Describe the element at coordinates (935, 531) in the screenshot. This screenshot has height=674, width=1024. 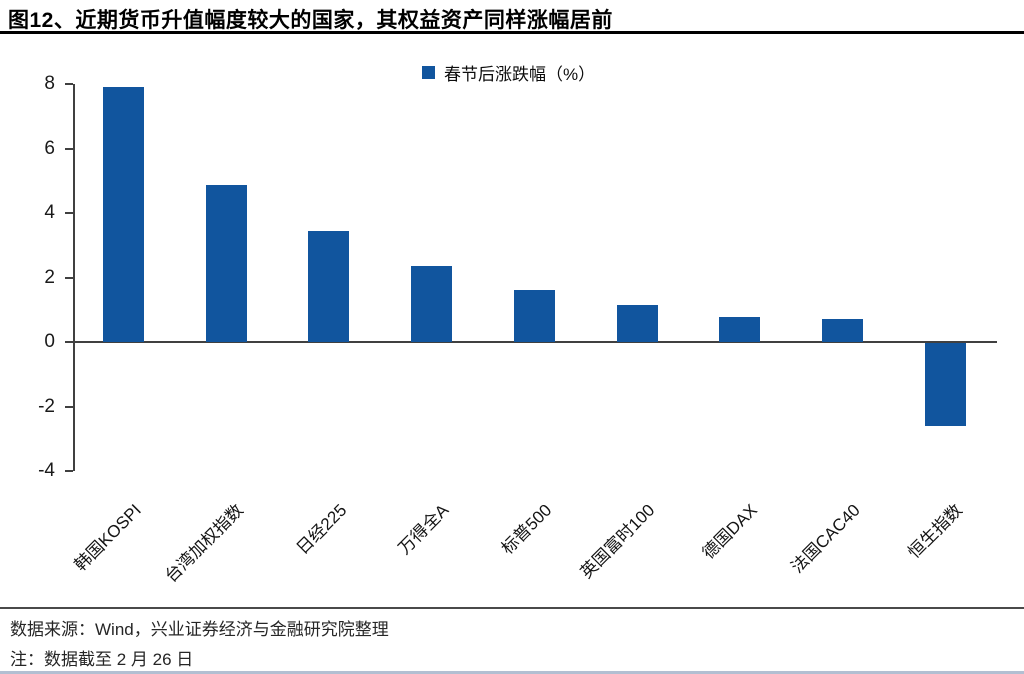
I see `x-axis-label: 恒生指数` at that location.